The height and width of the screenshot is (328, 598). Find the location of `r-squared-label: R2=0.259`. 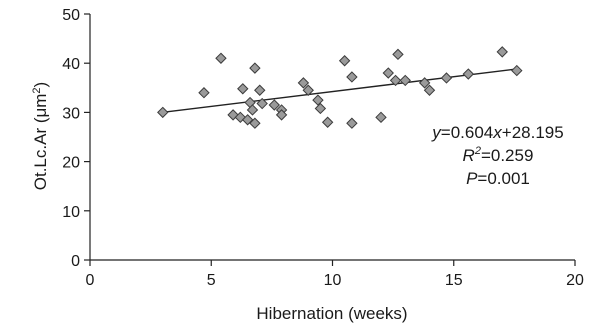

r-squared-label: R2=0.259 is located at coordinates (498, 155).